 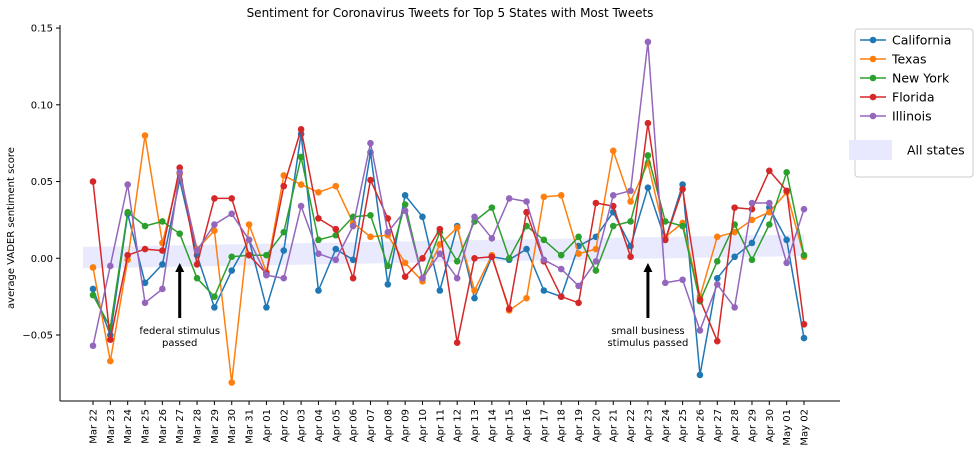 What do you see at coordinates (215, 426) in the screenshot?
I see `x-tick-label: Mar 29` at bounding box center [215, 426].